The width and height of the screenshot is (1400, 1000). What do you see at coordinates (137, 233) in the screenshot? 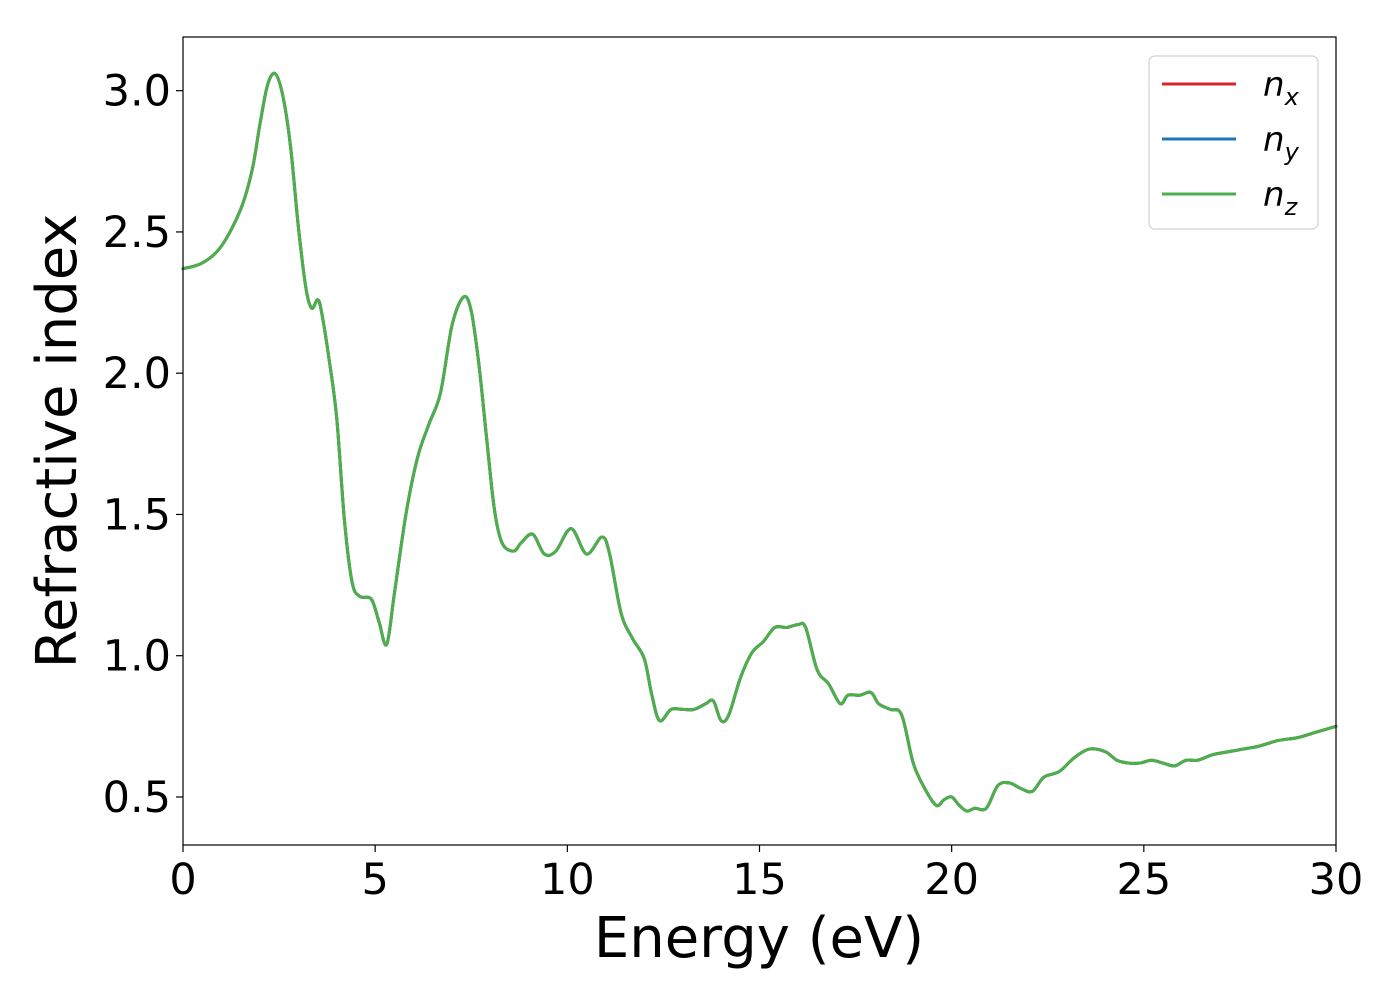
I see `y-tick-label: 2.5` at bounding box center [137, 233].